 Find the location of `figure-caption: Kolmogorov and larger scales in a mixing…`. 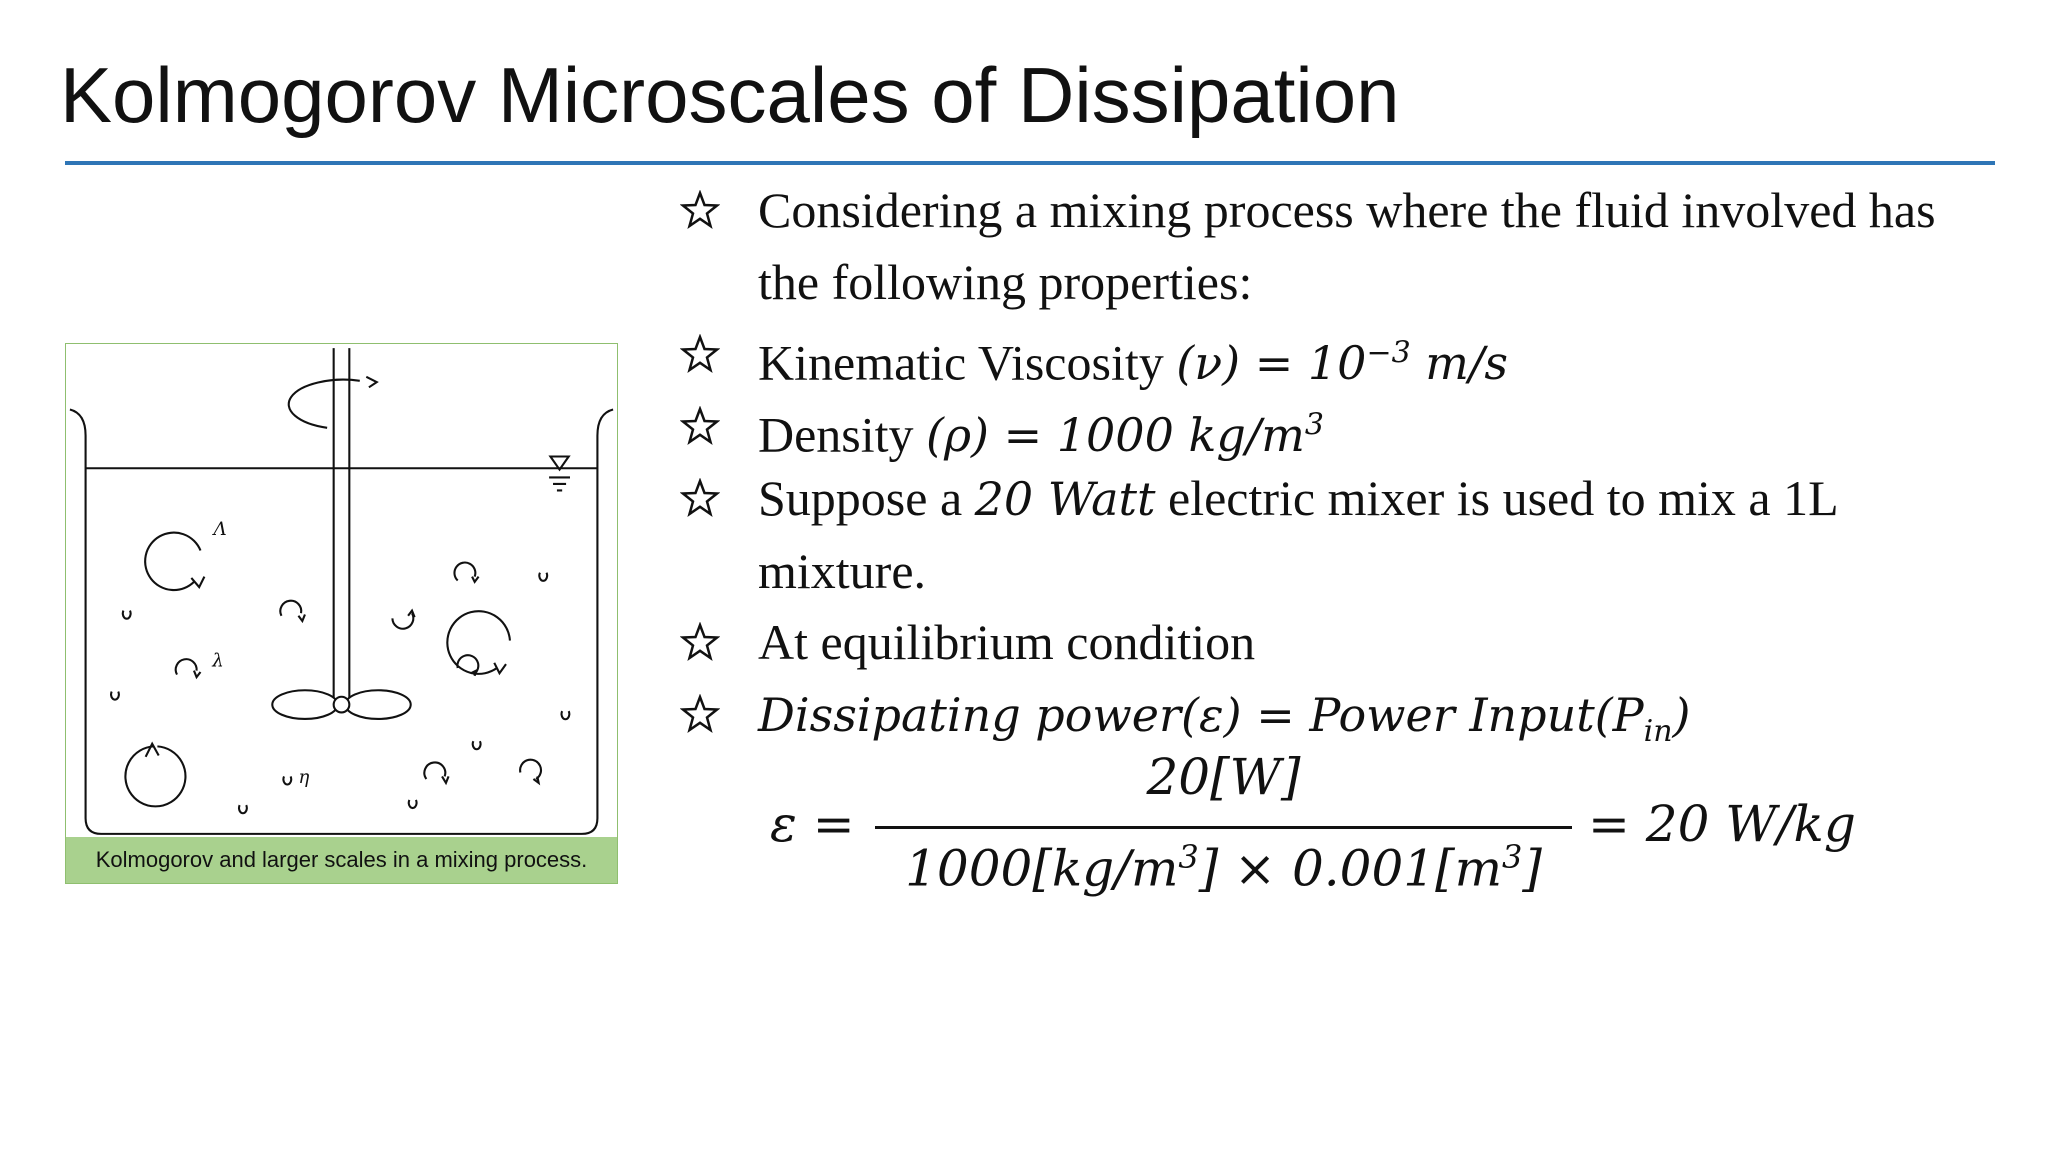

figure-caption: Kolmogorov and larger scales in a mixing… is located at coordinates (341, 860).